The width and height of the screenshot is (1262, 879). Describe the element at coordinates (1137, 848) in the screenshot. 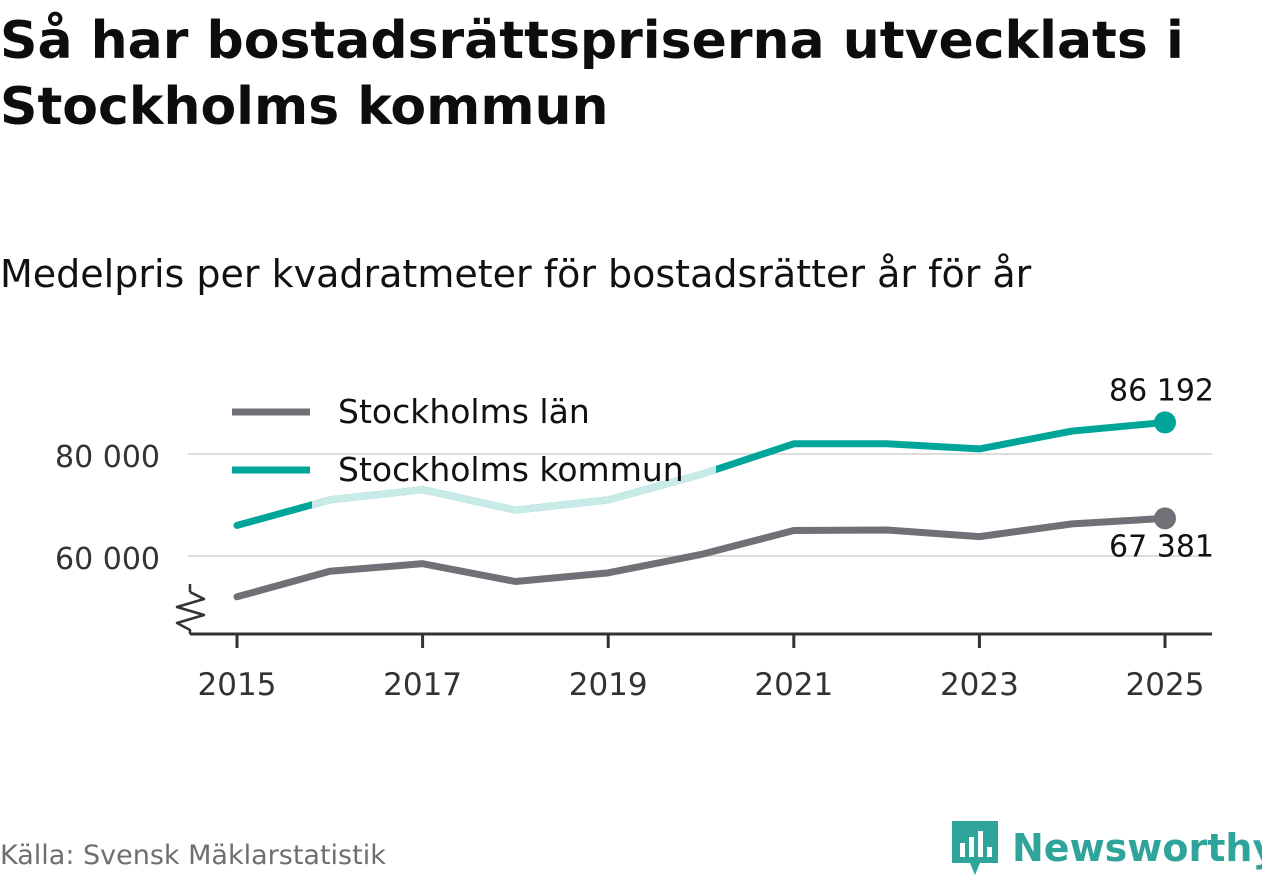

I see `brand-name: Newsworthy` at that location.